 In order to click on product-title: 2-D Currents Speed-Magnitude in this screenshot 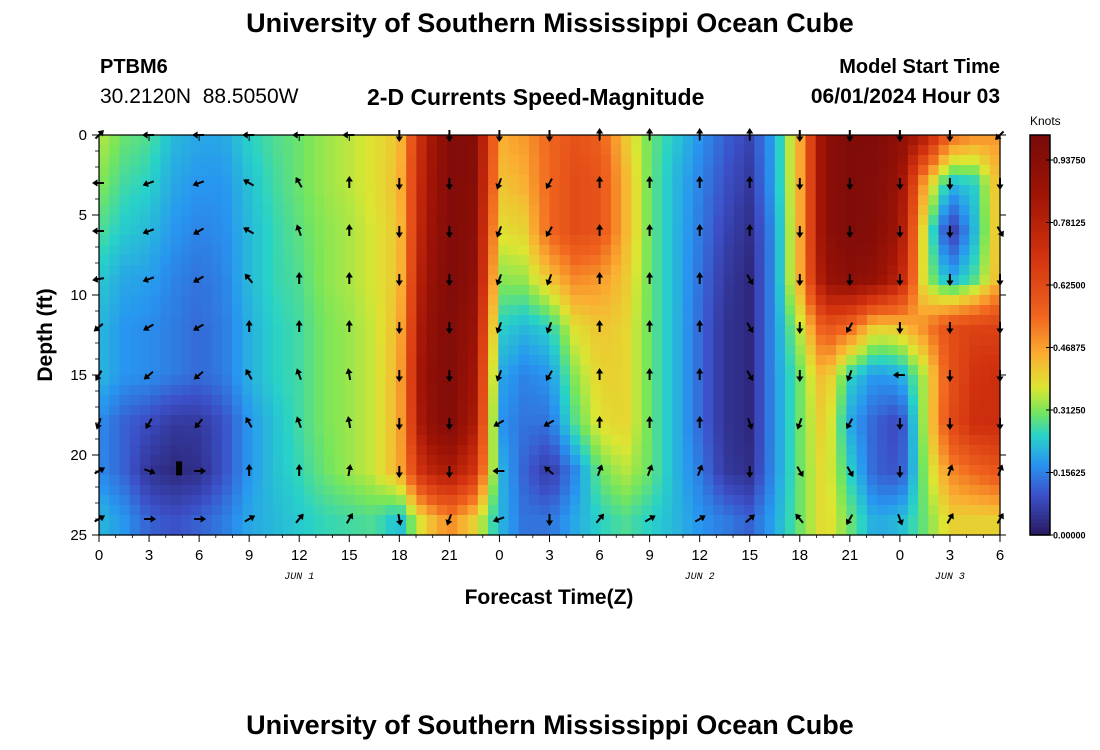, I will do `click(536, 97)`.